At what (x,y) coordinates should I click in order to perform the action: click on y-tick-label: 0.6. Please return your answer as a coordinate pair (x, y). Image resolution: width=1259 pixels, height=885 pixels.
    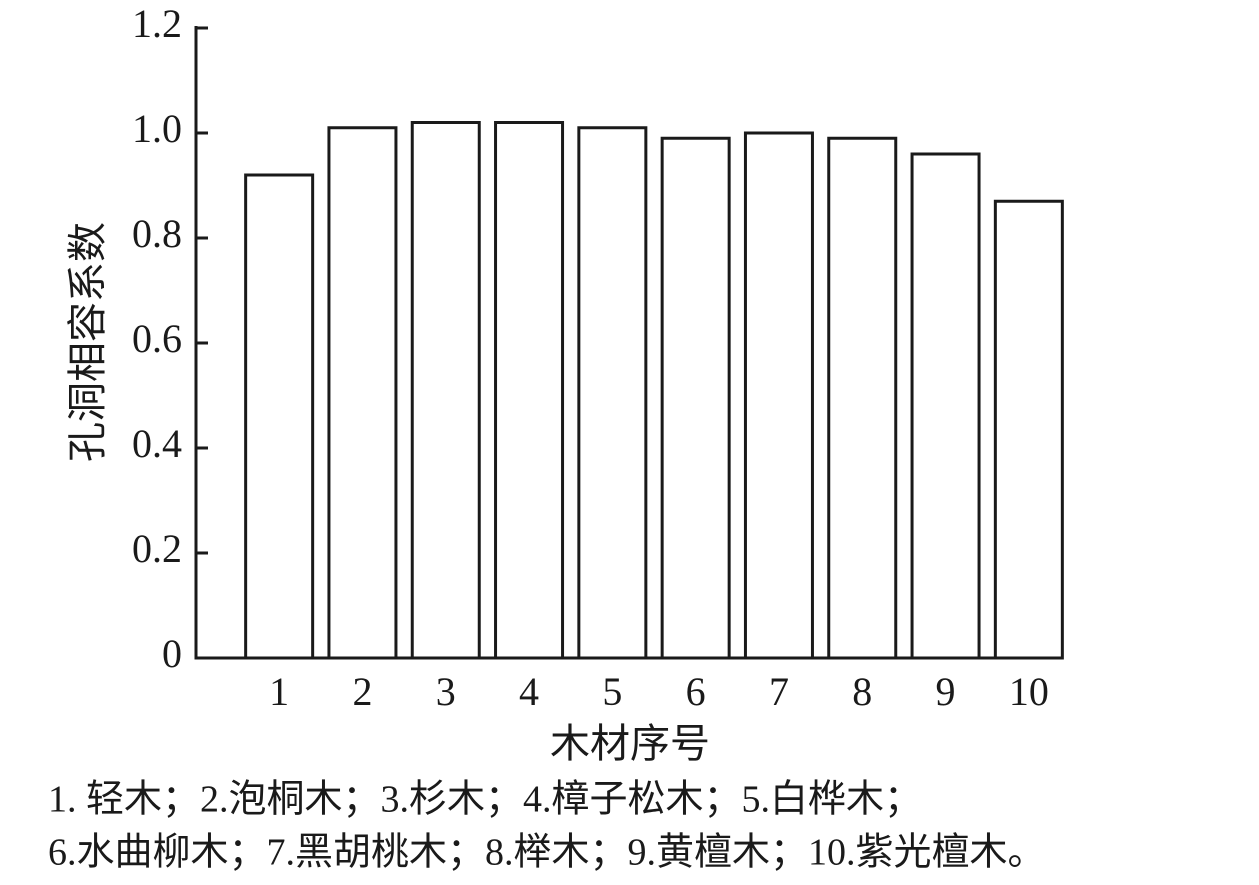
    Looking at the image, I should click on (157, 338).